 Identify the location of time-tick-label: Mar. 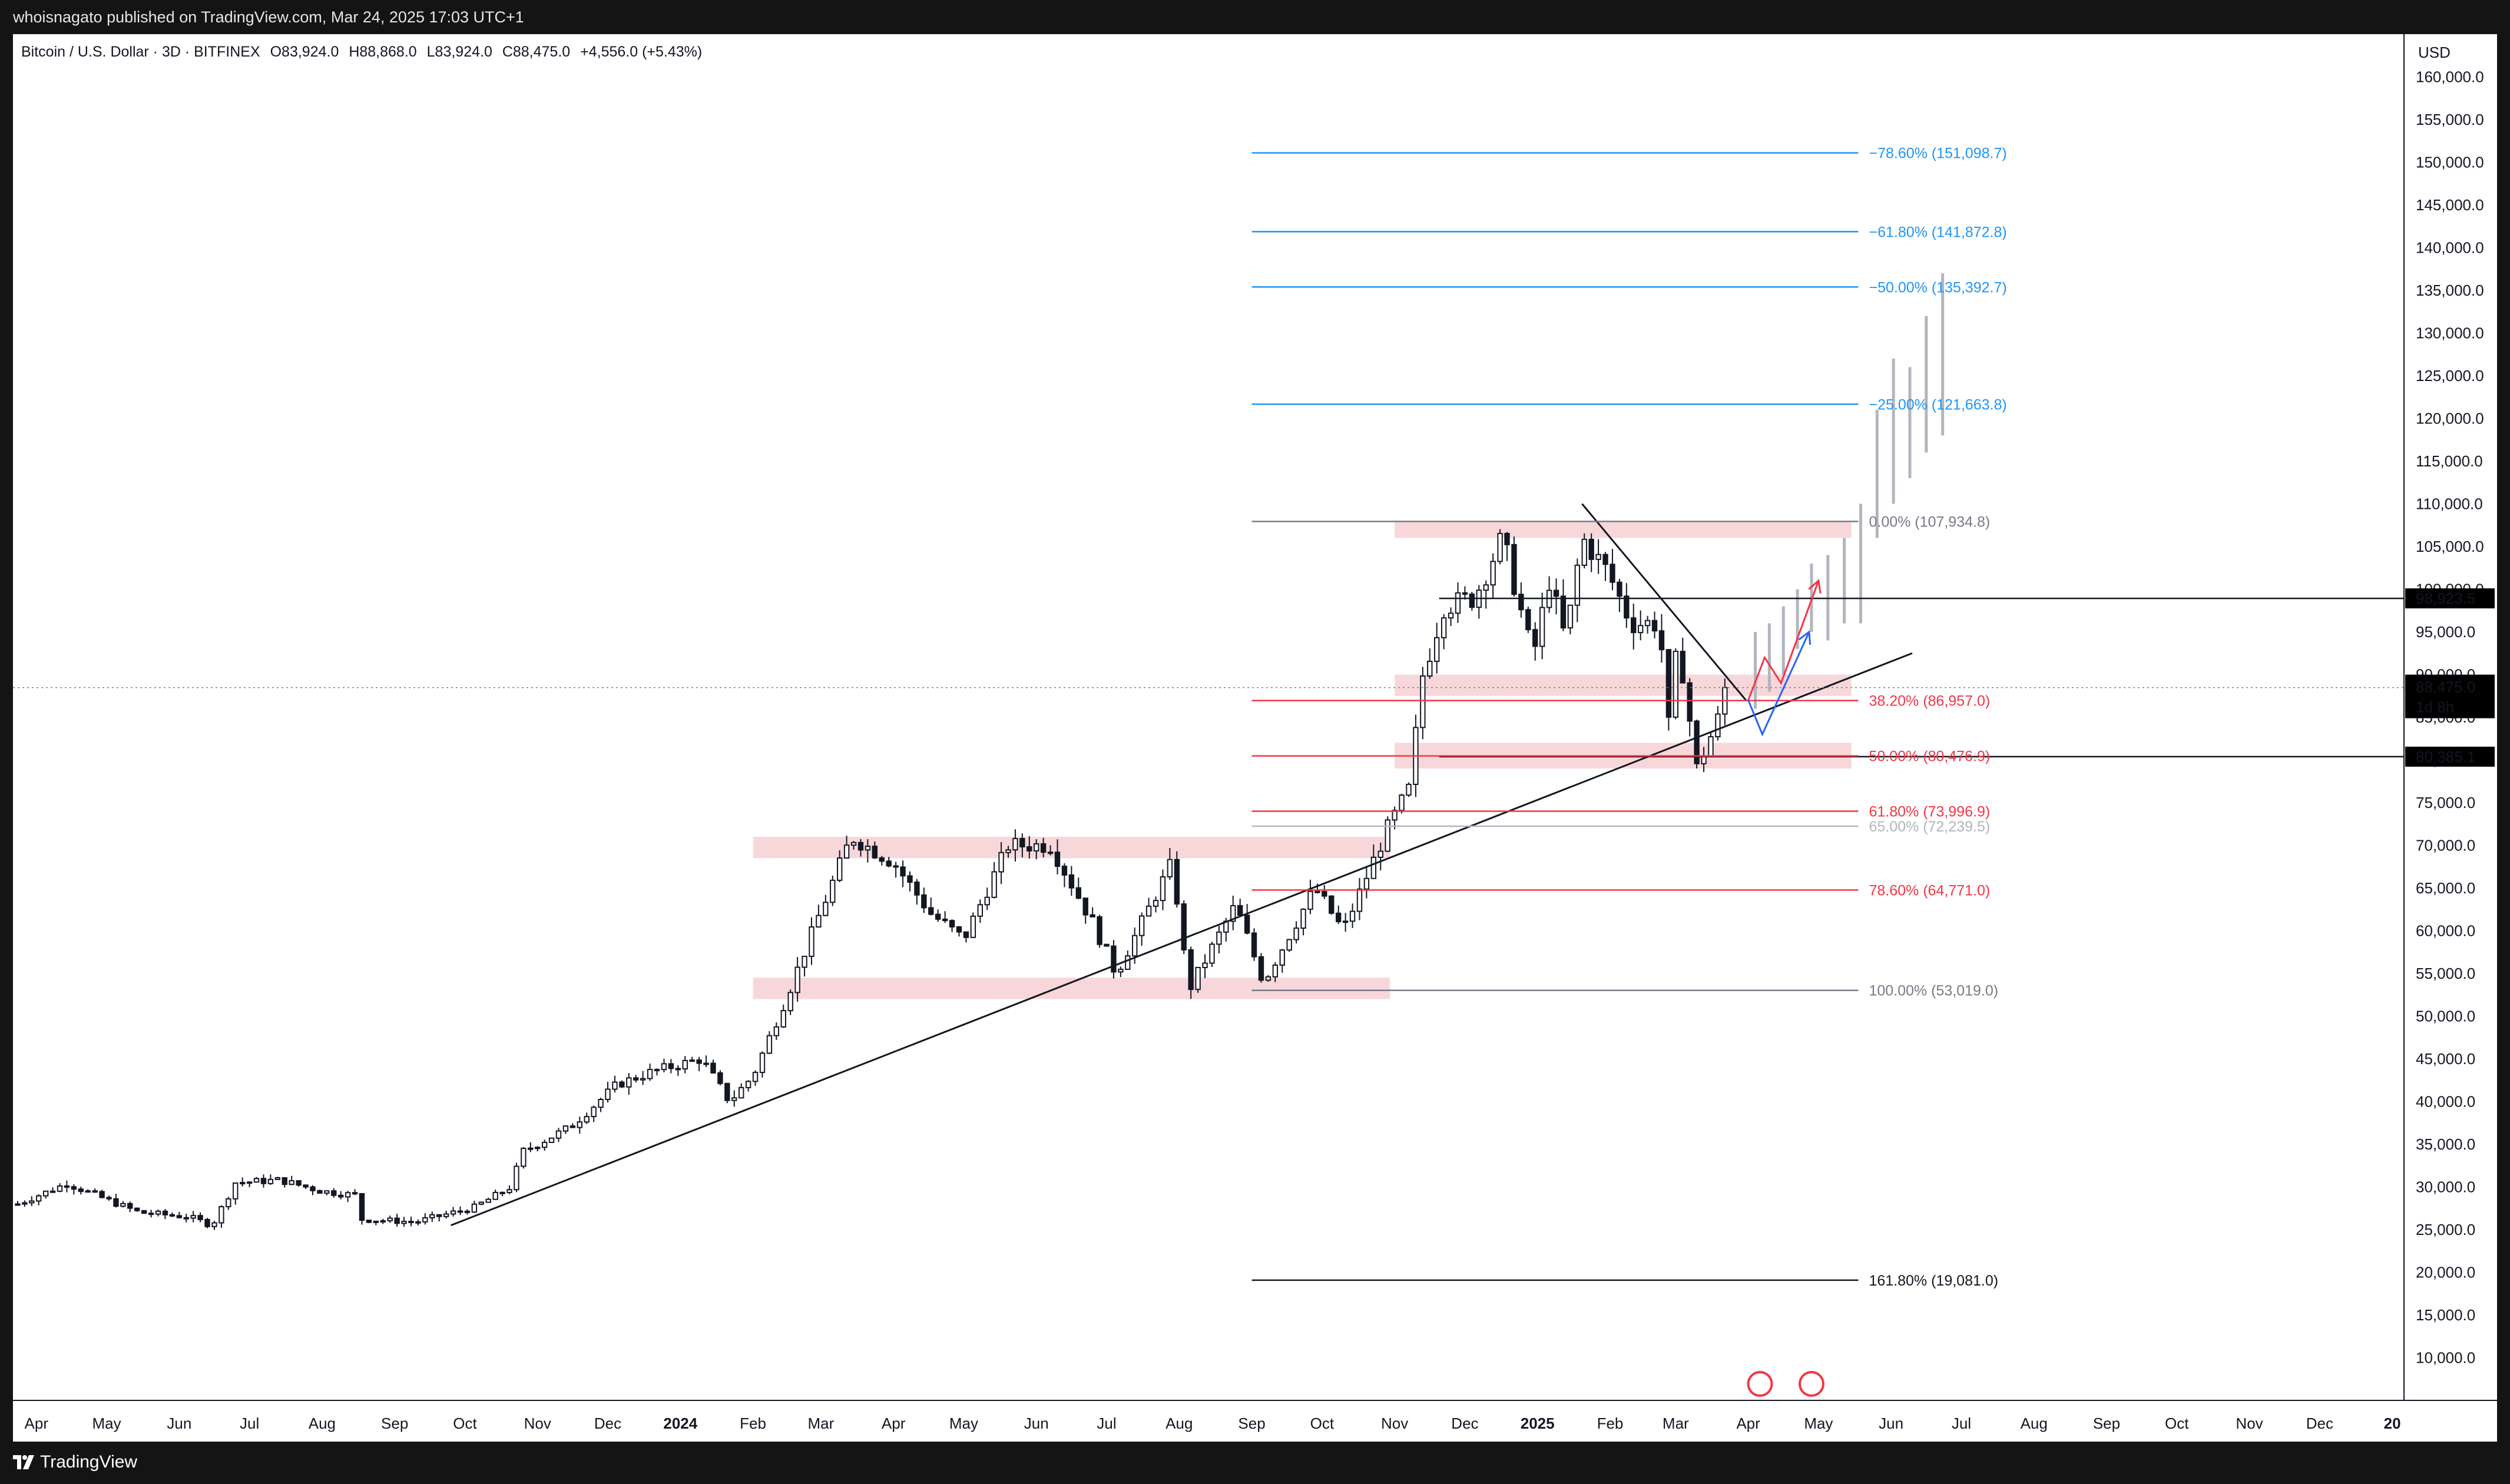
(820, 1424).